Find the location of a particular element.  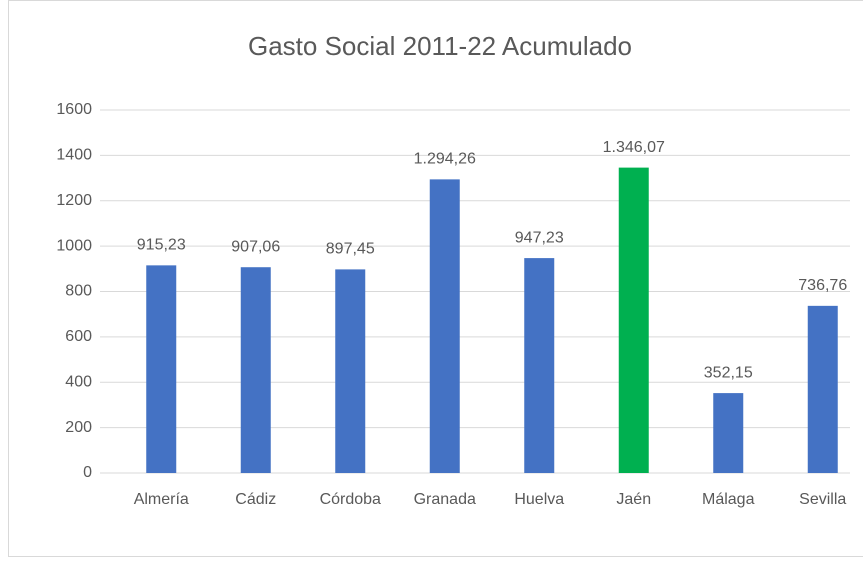

data-label: 897,45 is located at coordinates (350, 249).